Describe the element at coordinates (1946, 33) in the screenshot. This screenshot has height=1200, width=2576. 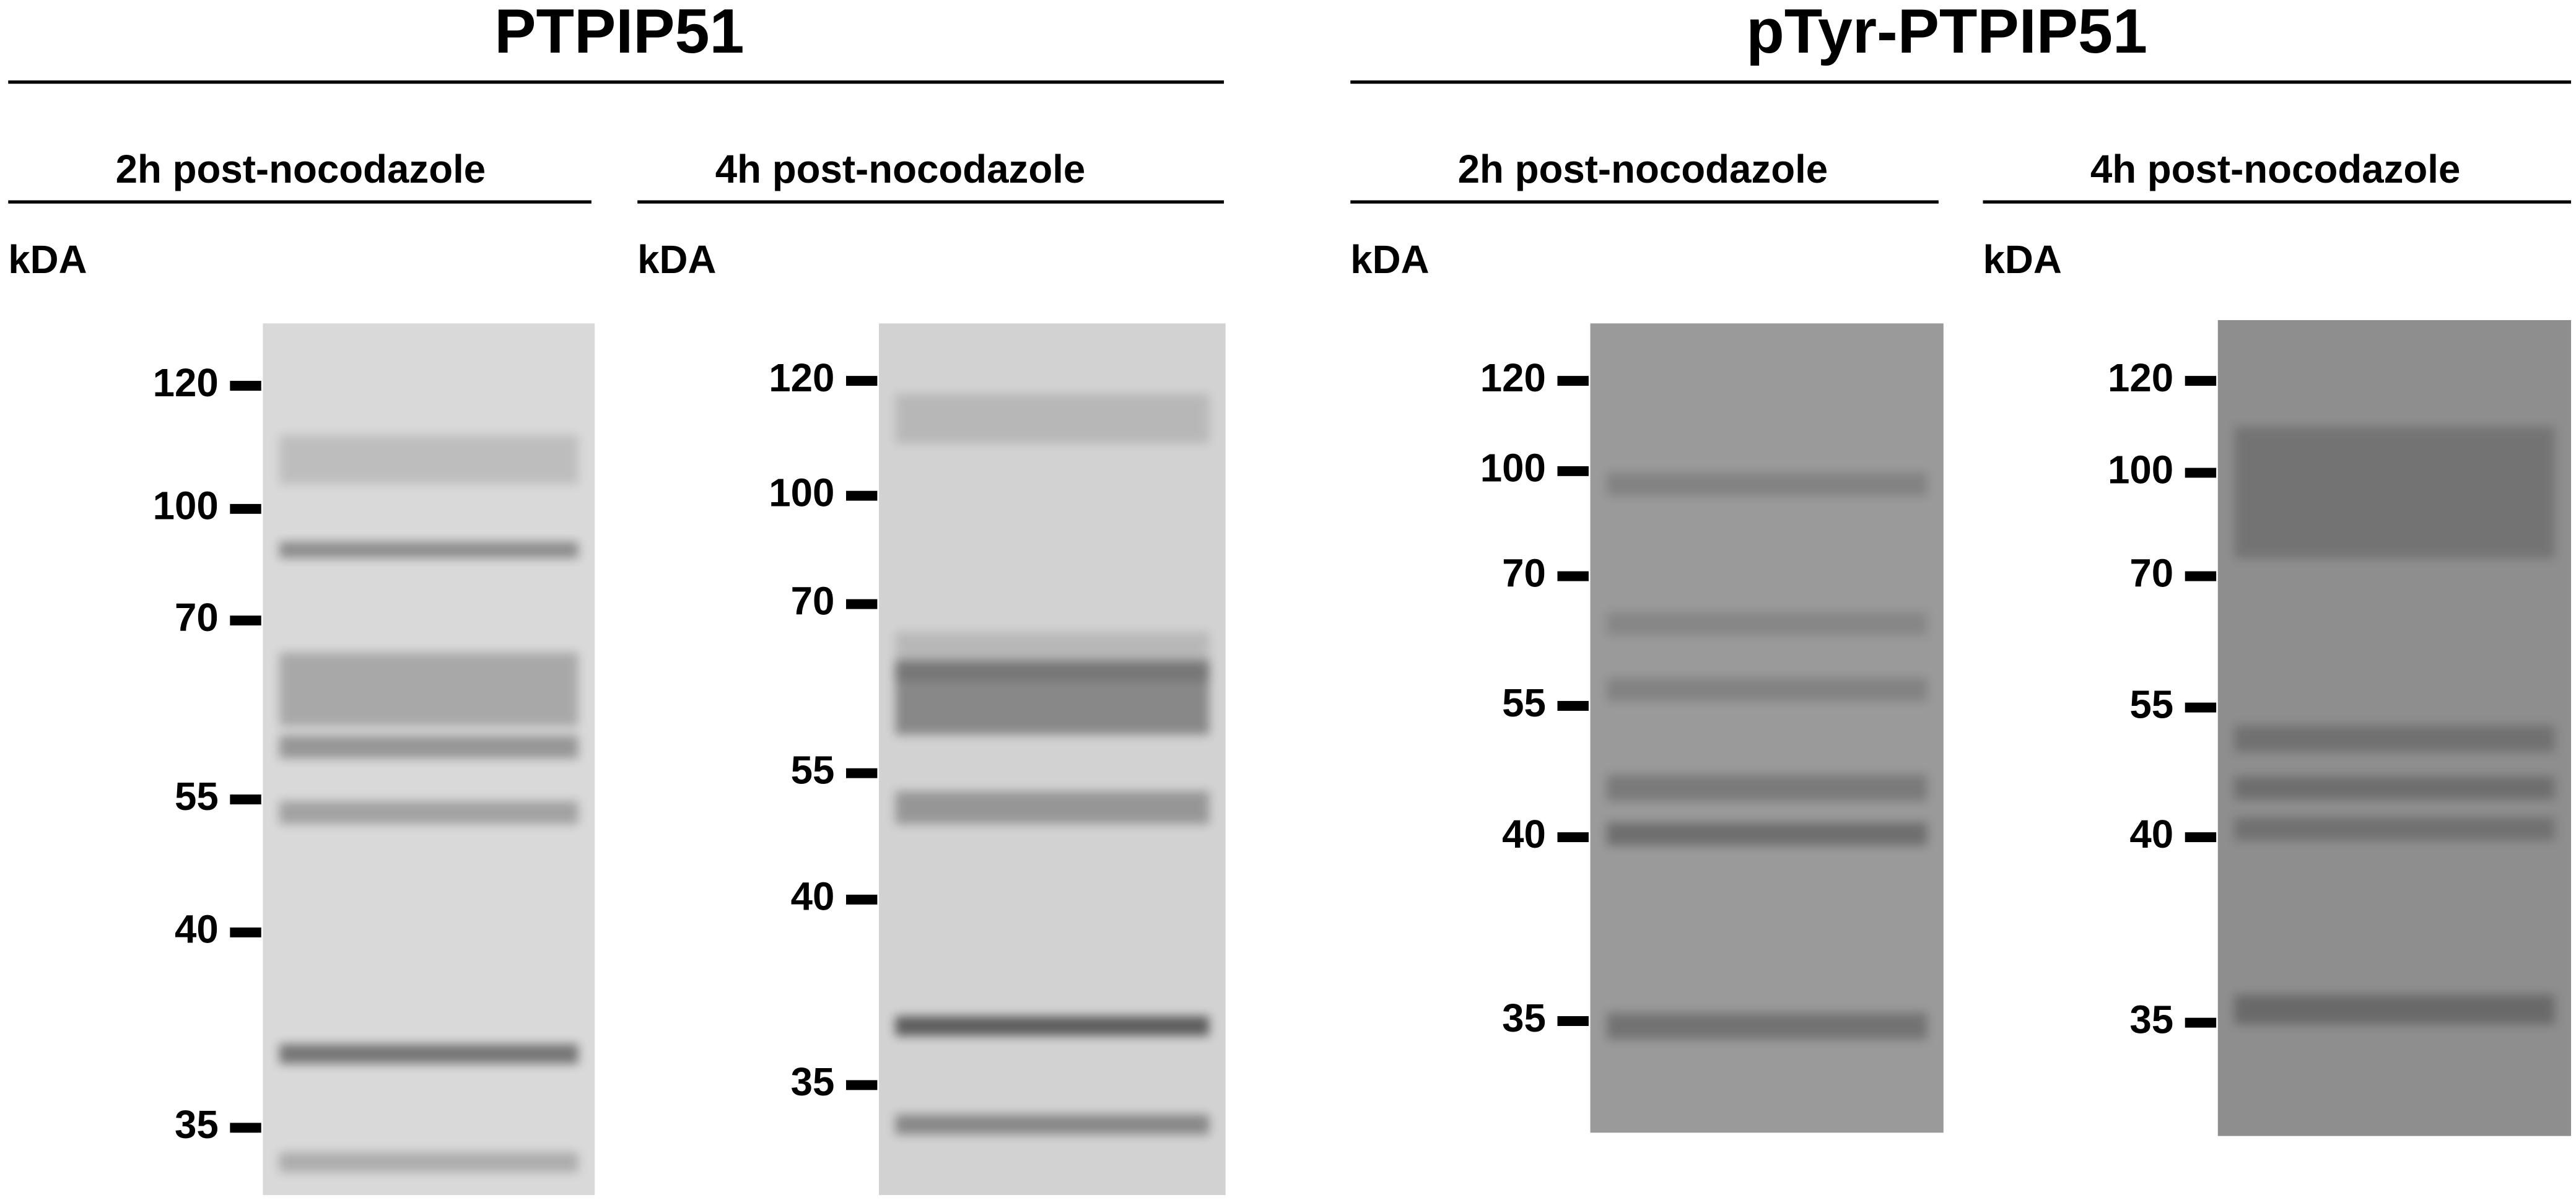
I see `group-title: pTyr-PTPIP51` at that location.